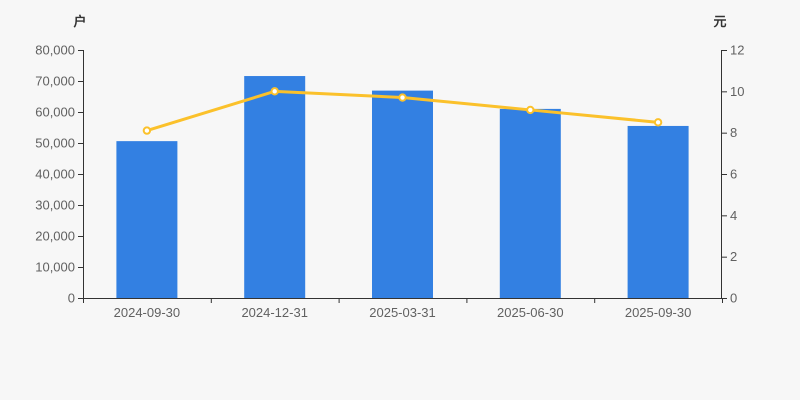  What do you see at coordinates (55, 81) in the screenshot?
I see `y-axis-left-tick-label: 70,000` at bounding box center [55, 81].